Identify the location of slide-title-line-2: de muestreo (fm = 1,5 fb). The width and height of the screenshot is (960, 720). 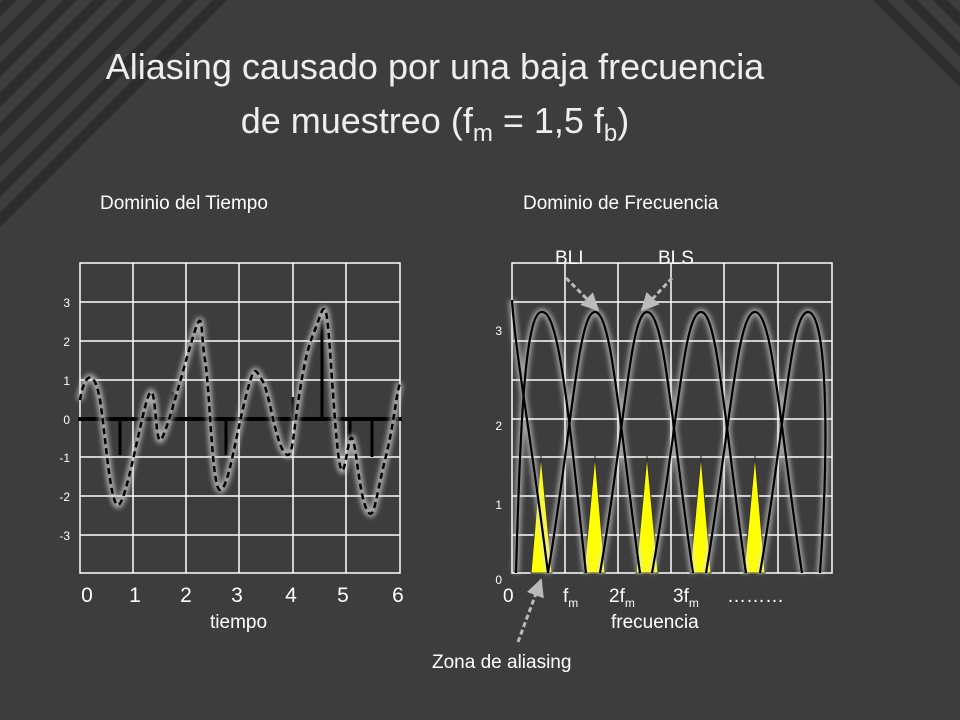
(435, 123).